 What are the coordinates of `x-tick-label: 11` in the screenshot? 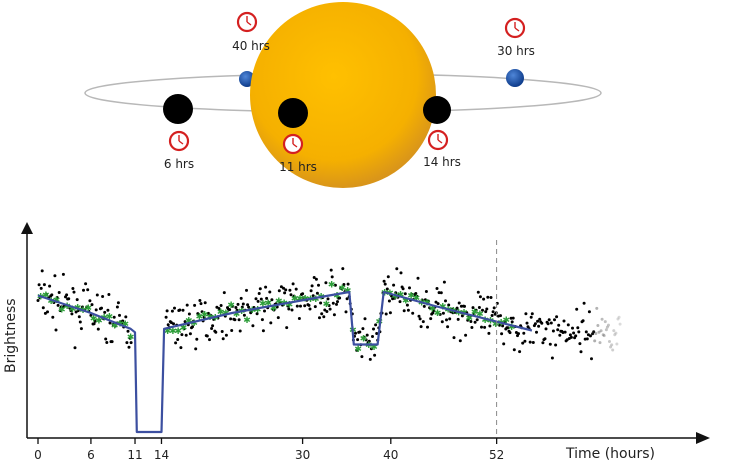 It's located at (134, 455).